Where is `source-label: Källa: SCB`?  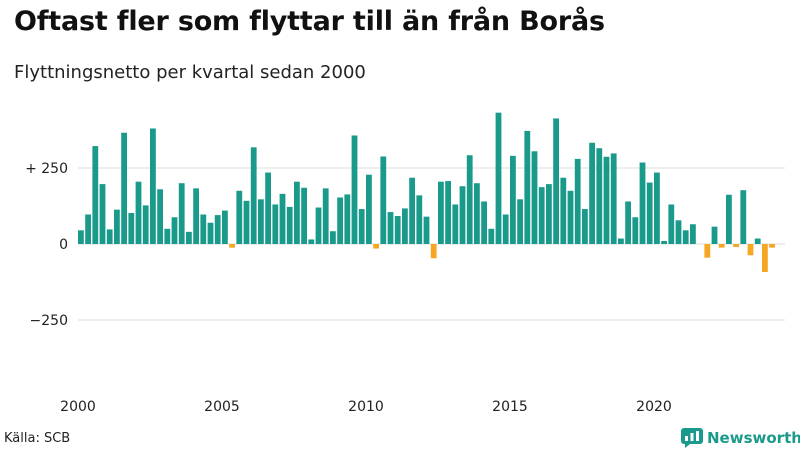 source-label: Källa: SCB is located at coordinates (37, 438).